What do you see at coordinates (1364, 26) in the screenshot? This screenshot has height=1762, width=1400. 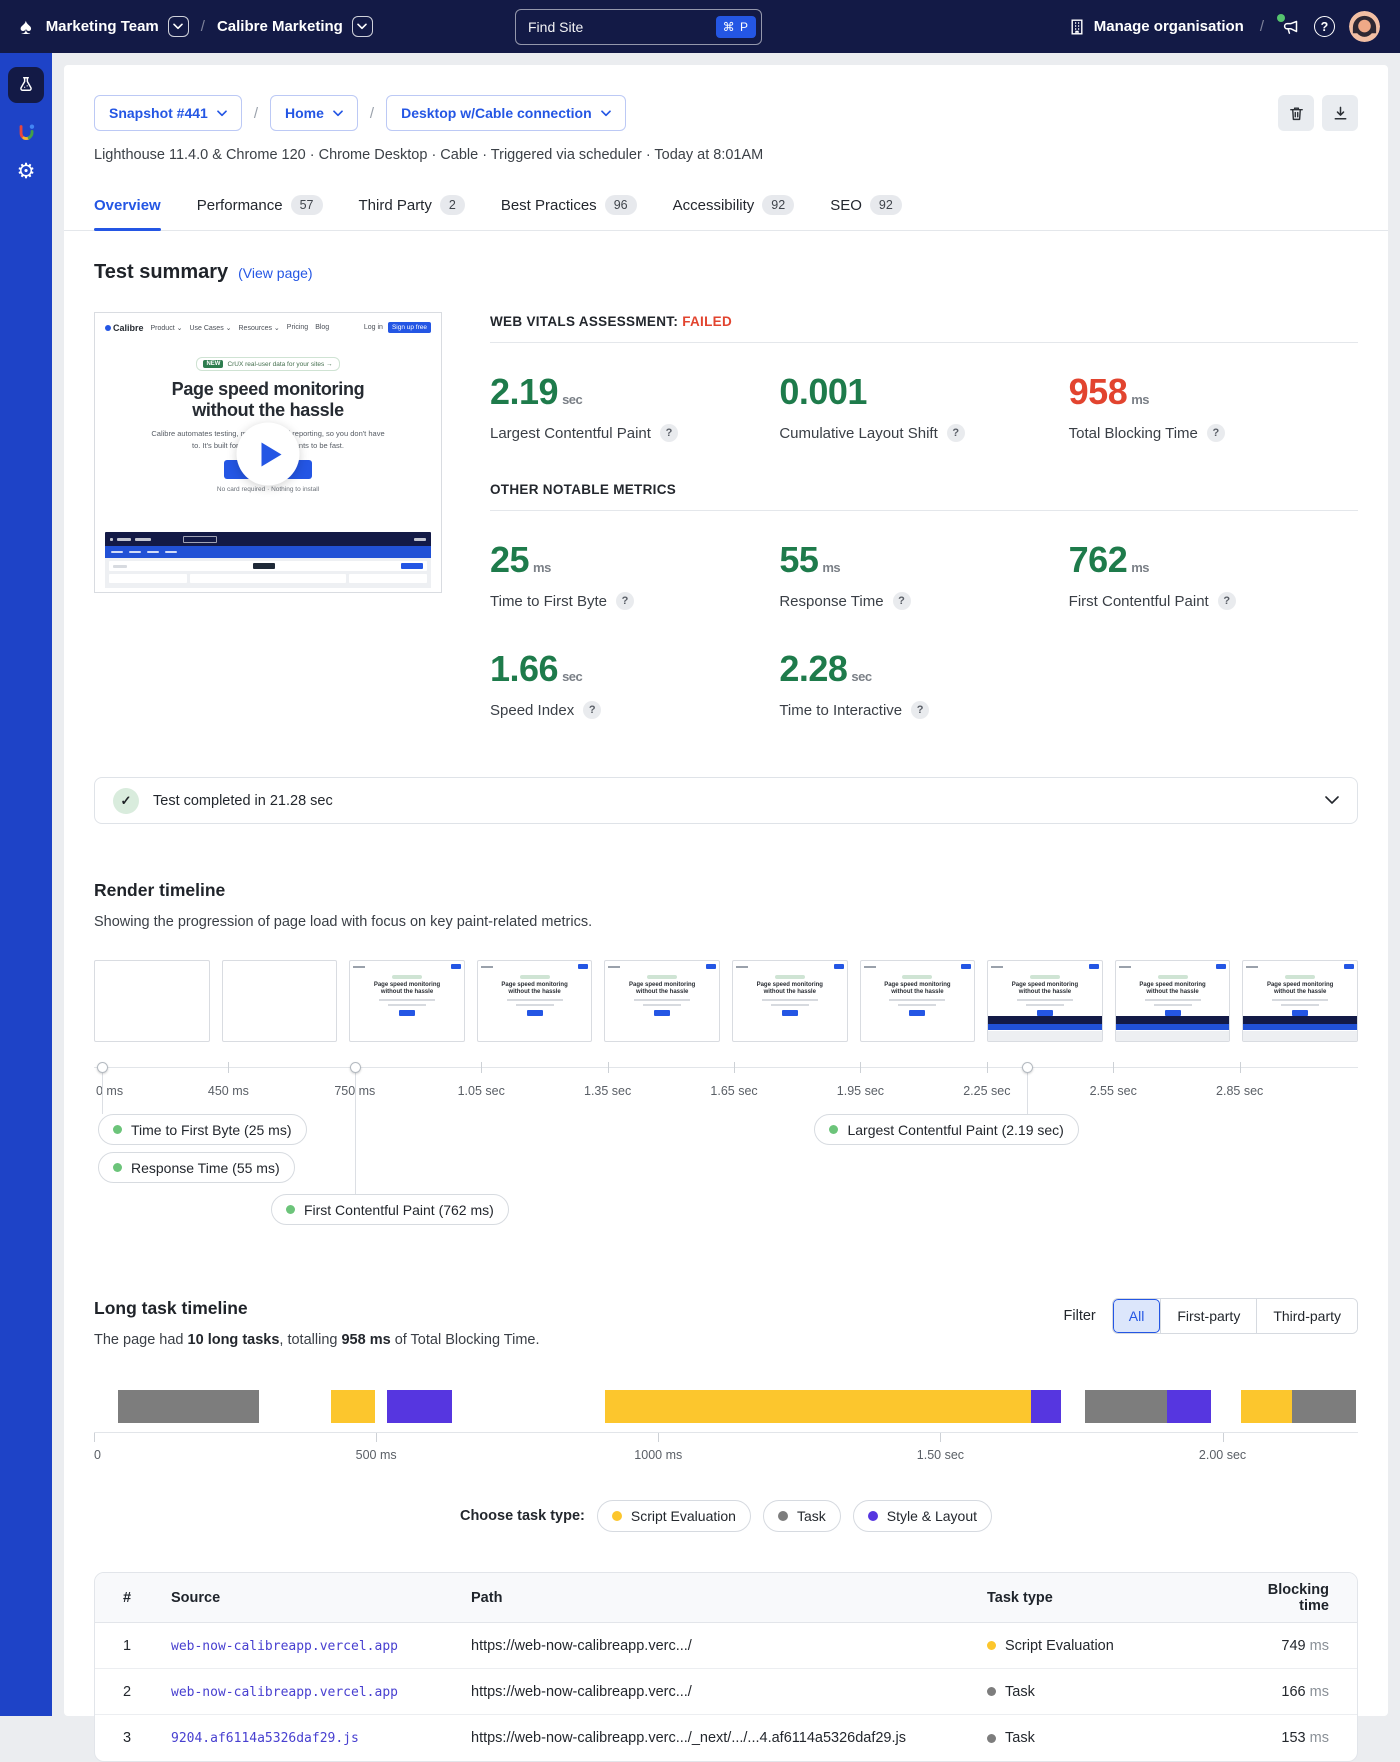 I see `avatar` at bounding box center [1364, 26].